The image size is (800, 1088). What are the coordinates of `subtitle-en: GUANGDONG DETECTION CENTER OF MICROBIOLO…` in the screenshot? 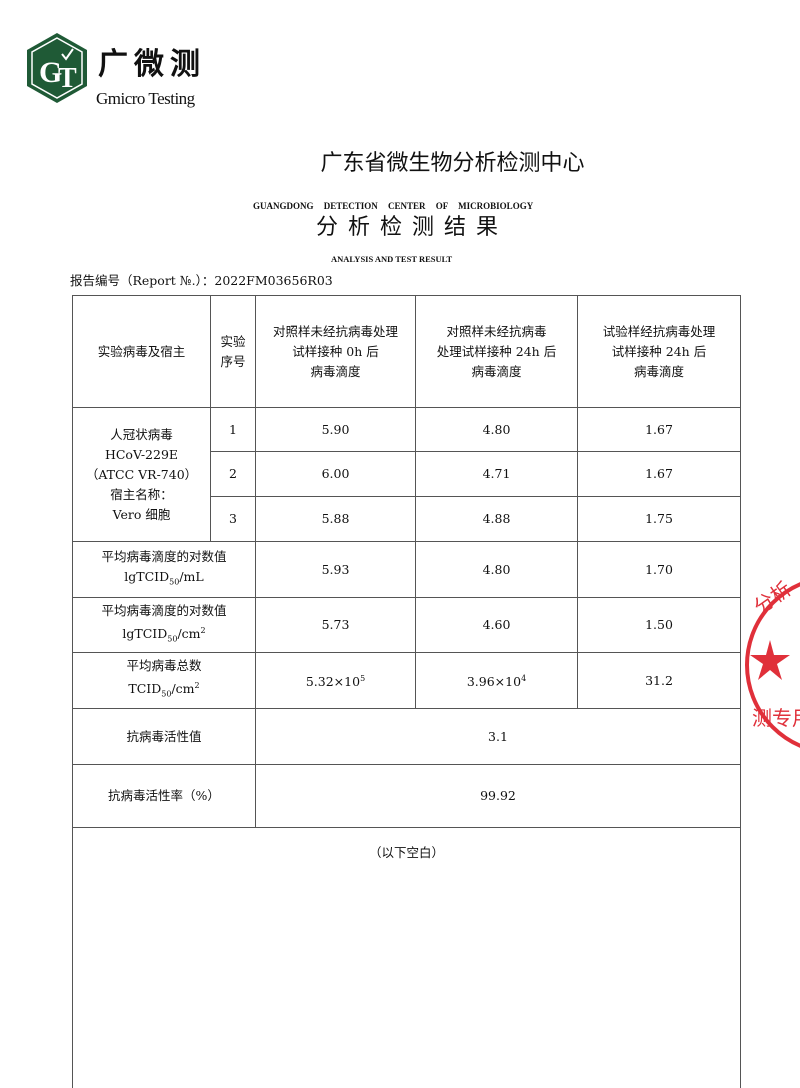 It's located at (393, 206).